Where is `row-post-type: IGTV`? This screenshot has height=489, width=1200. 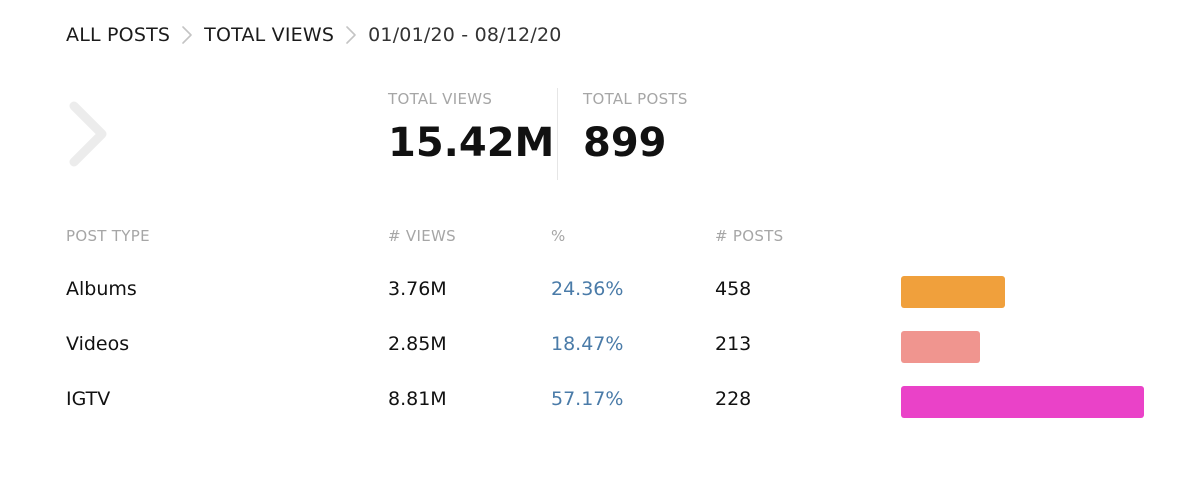
row-post-type: IGTV is located at coordinates (88, 399).